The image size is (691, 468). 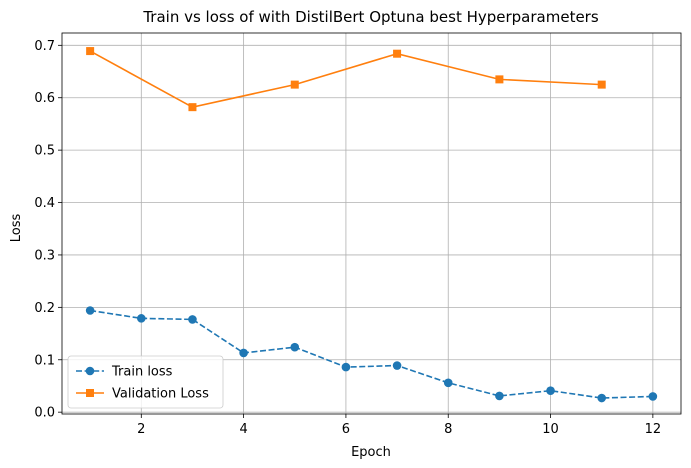 I want to click on y-axis-title: Loss, so click(x=16, y=228).